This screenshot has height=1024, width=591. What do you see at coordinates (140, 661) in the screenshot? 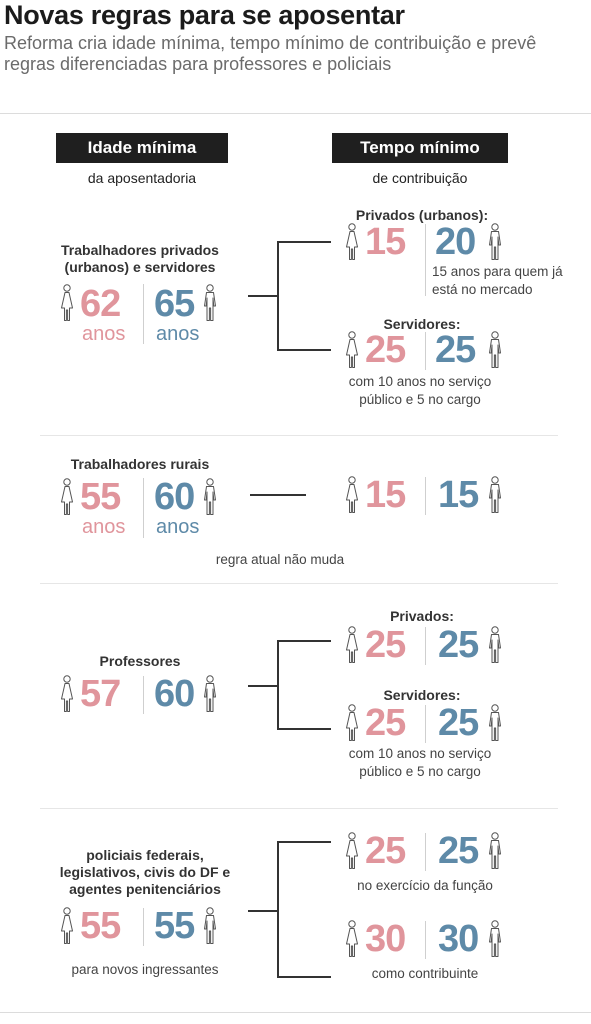
I see `section-label-professores: Professores` at bounding box center [140, 661].